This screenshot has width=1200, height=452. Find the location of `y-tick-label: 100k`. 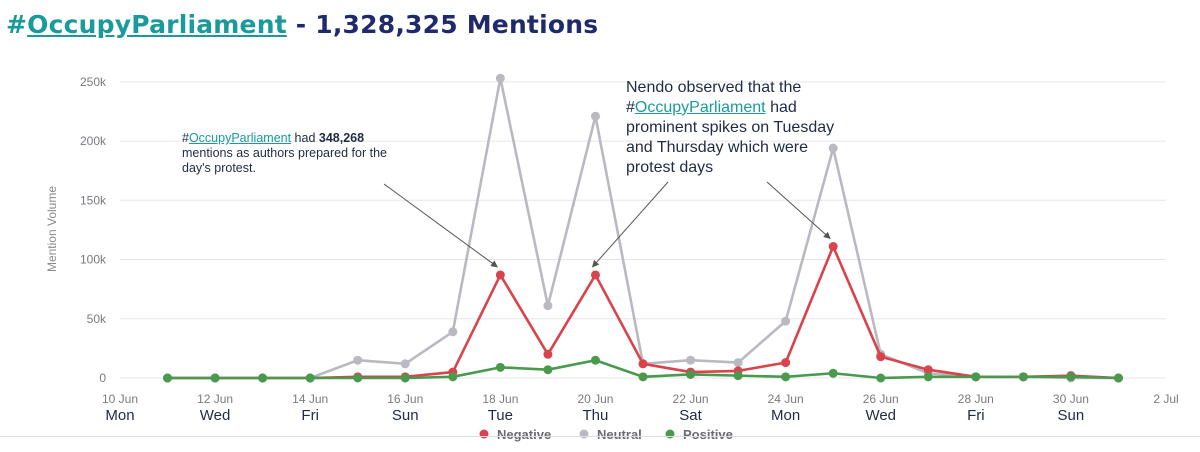

y-tick-label: 100k is located at coordinates (93, 260).